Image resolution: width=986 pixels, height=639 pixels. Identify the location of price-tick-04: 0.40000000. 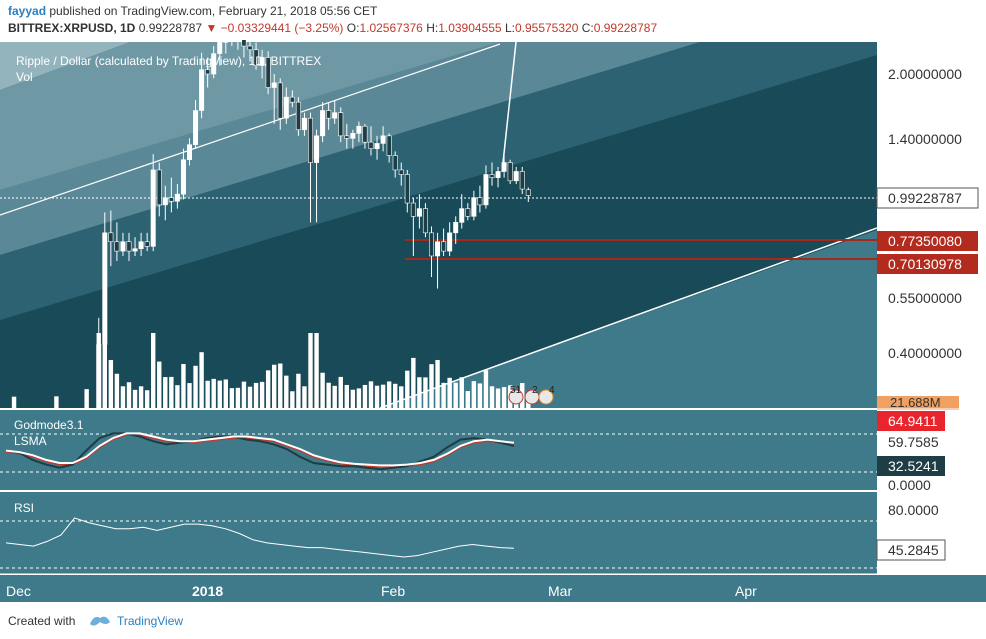
(925, 353).